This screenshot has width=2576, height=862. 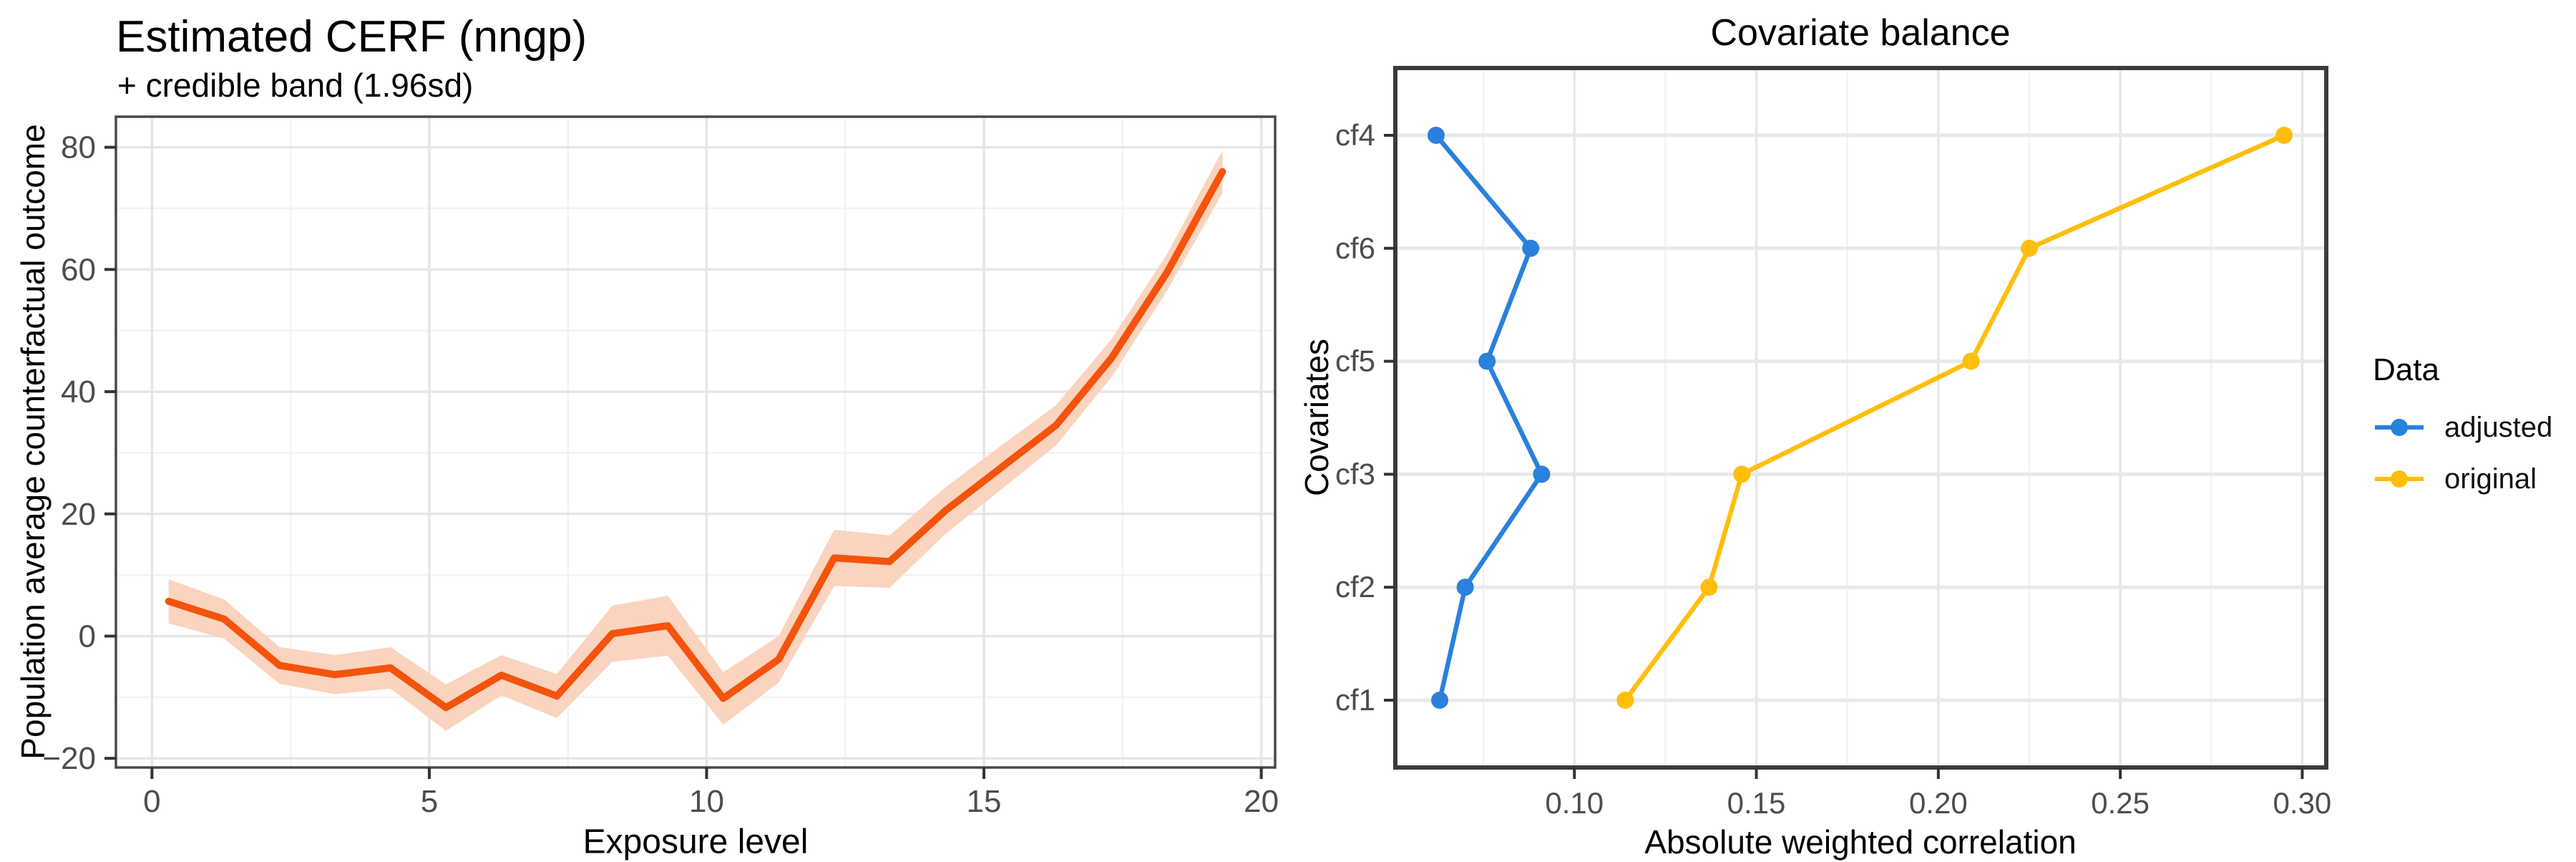 I want to click on left-x-axis-title: Exposure level, so click(x=695, y=842).